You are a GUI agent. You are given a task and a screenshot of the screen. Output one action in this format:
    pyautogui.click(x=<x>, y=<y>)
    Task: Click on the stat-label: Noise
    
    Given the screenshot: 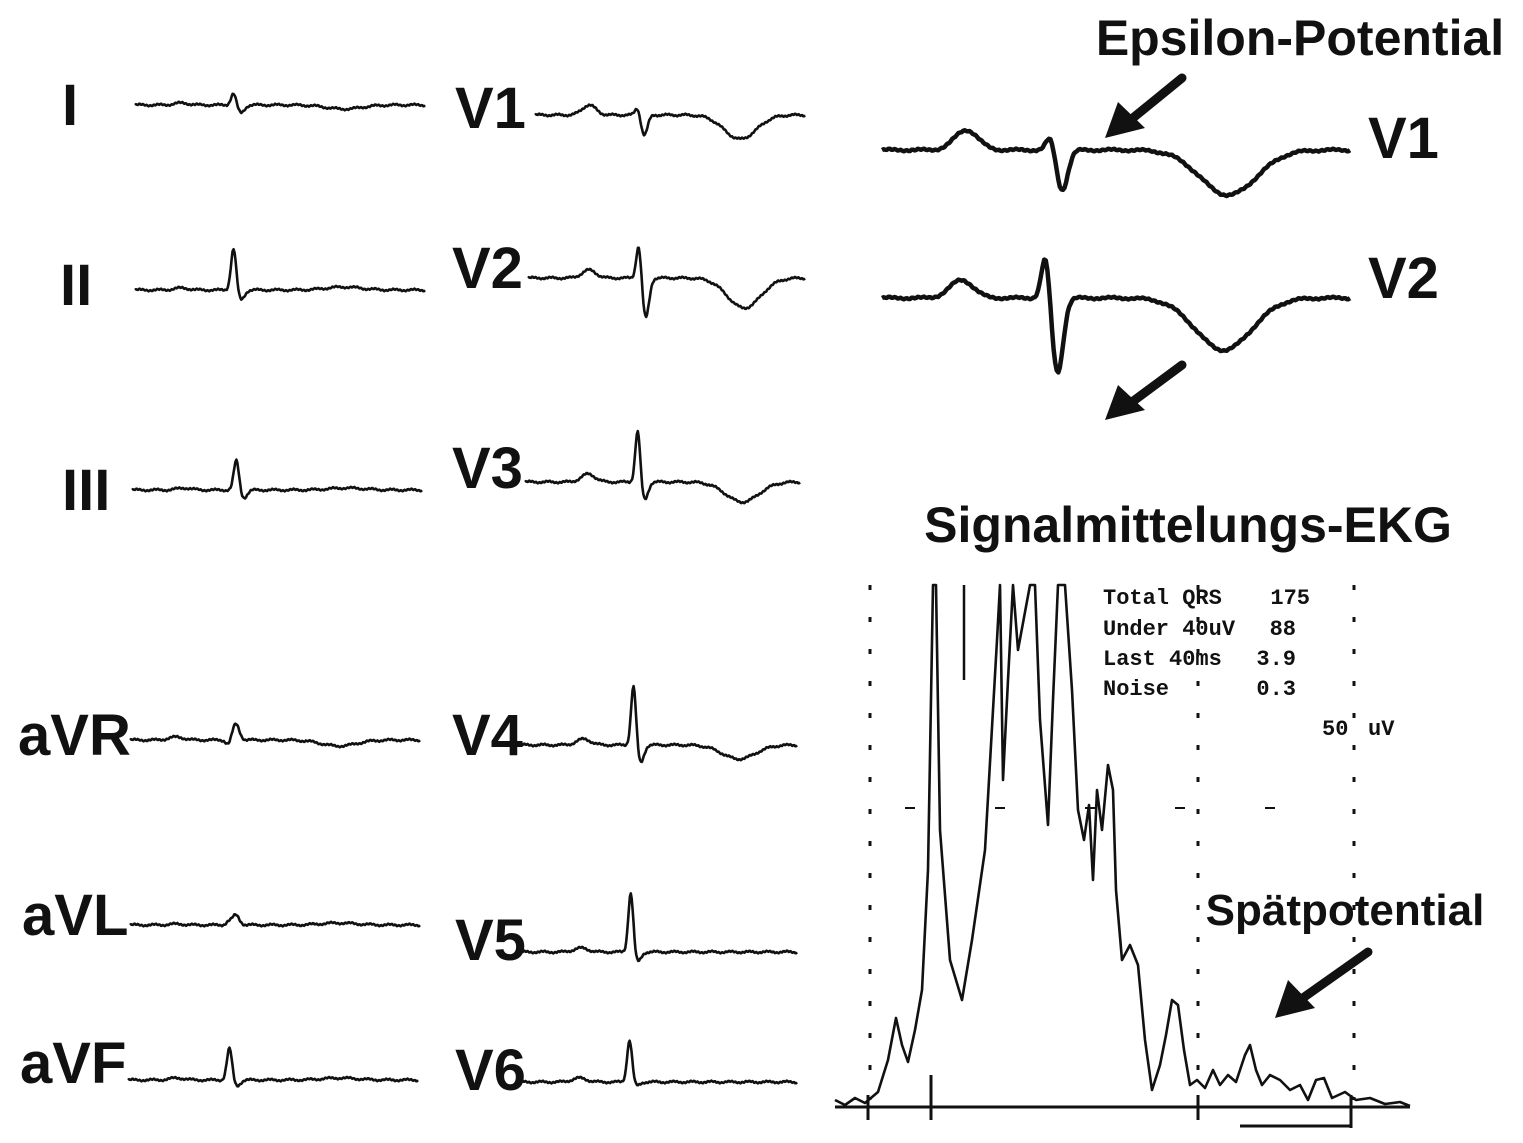 What is the action you would take?
    pyautogui.click(x=1136, y=689)
    